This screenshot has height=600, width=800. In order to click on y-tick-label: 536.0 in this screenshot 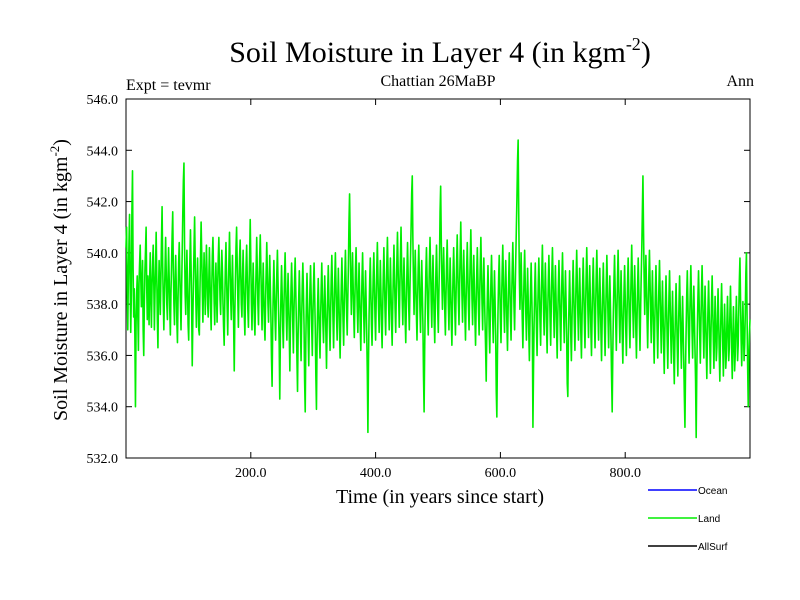, I will do `click(103, 356)`.